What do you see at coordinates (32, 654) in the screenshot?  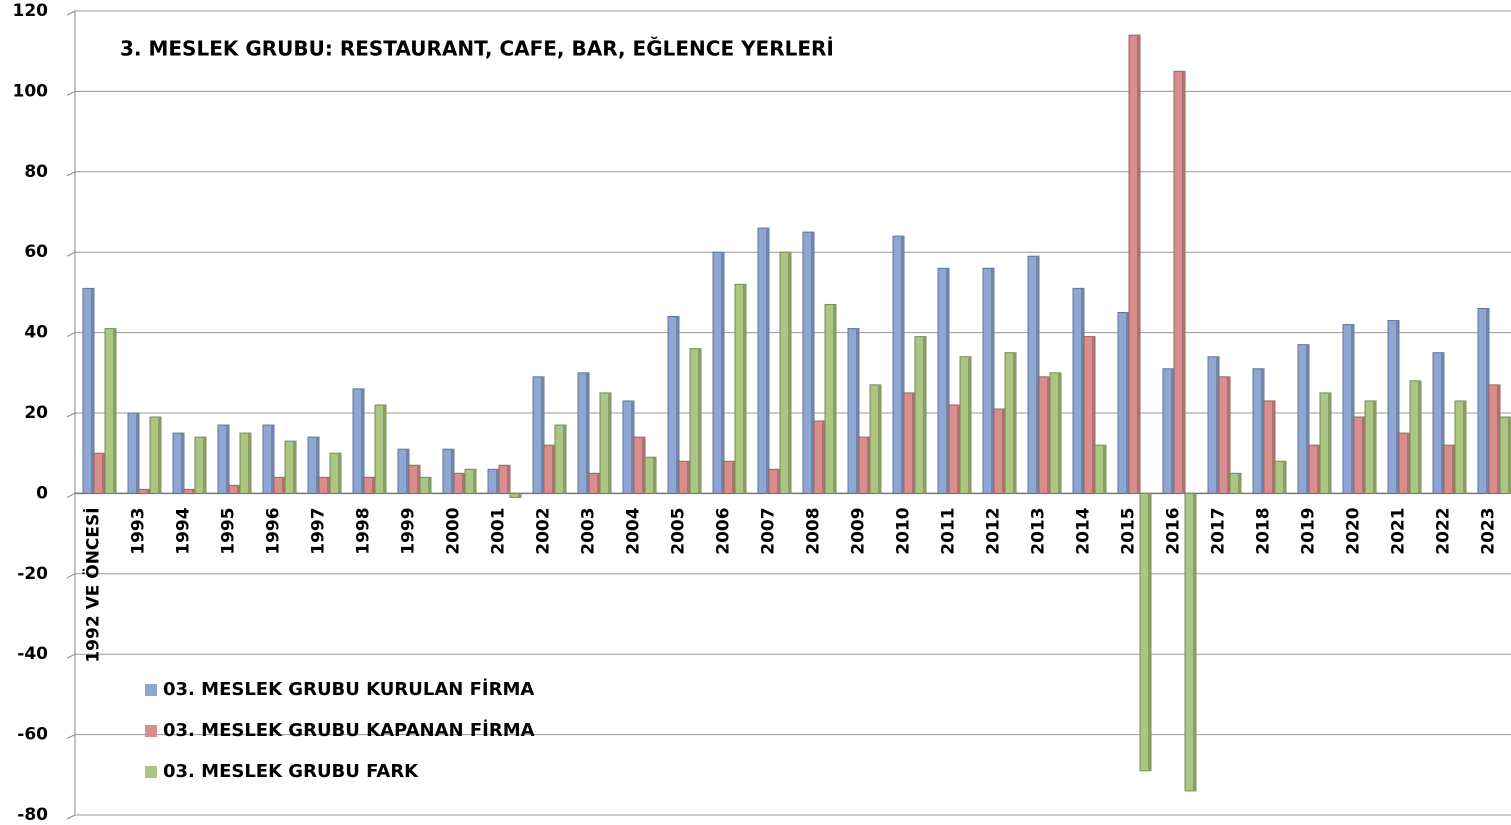 I see `y-tick-label: -40` at bounding box center [32, 654].